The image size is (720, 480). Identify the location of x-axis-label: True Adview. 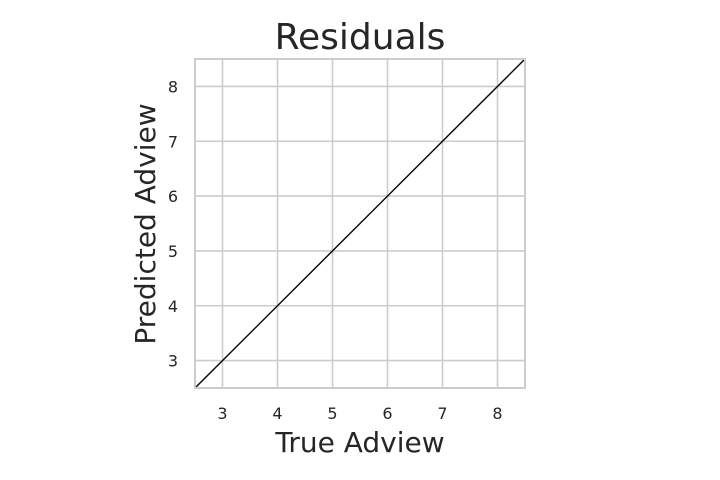
(359, 442).